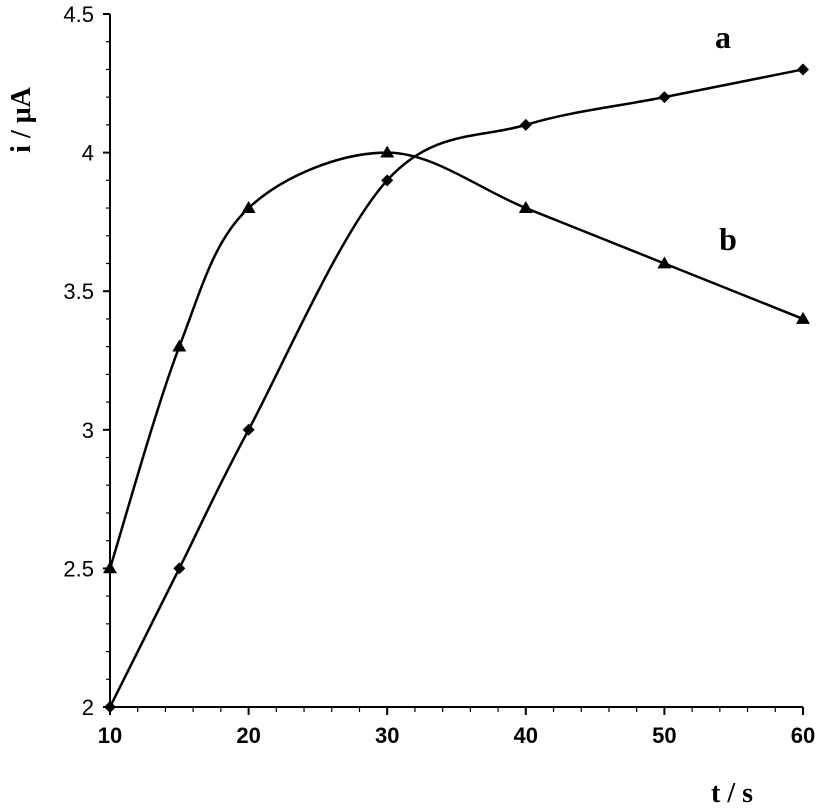 This screenshot has width=821, height=808. I want to click on x-axis-title: t / s, so click(732, 793).